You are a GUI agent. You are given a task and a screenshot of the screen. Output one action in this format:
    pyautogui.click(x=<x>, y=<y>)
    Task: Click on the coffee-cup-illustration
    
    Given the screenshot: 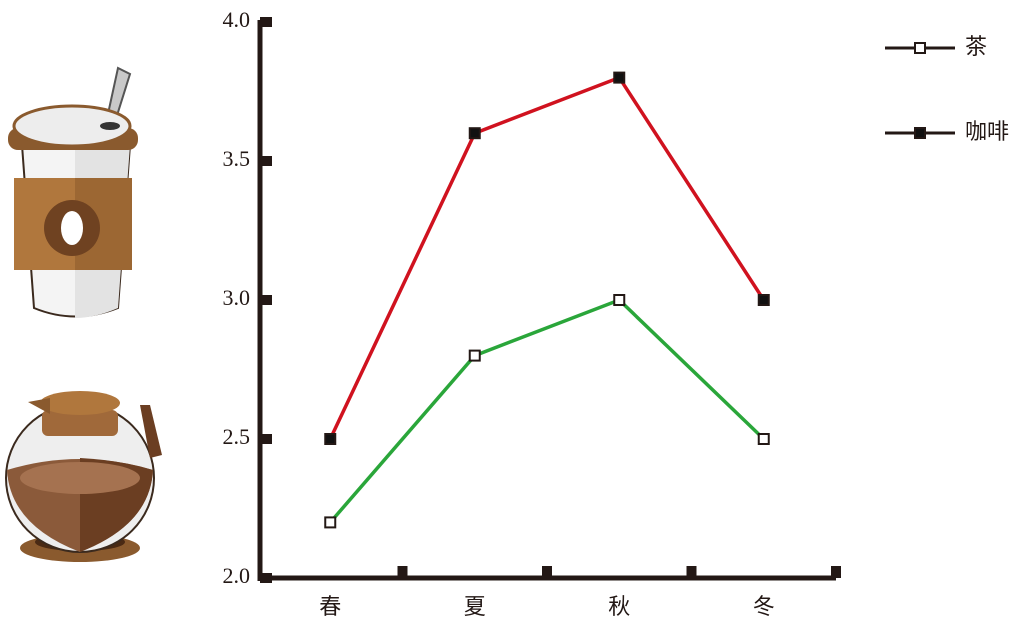 What is the action you would take?
    pyautogui.click(x=73, y=192)
    